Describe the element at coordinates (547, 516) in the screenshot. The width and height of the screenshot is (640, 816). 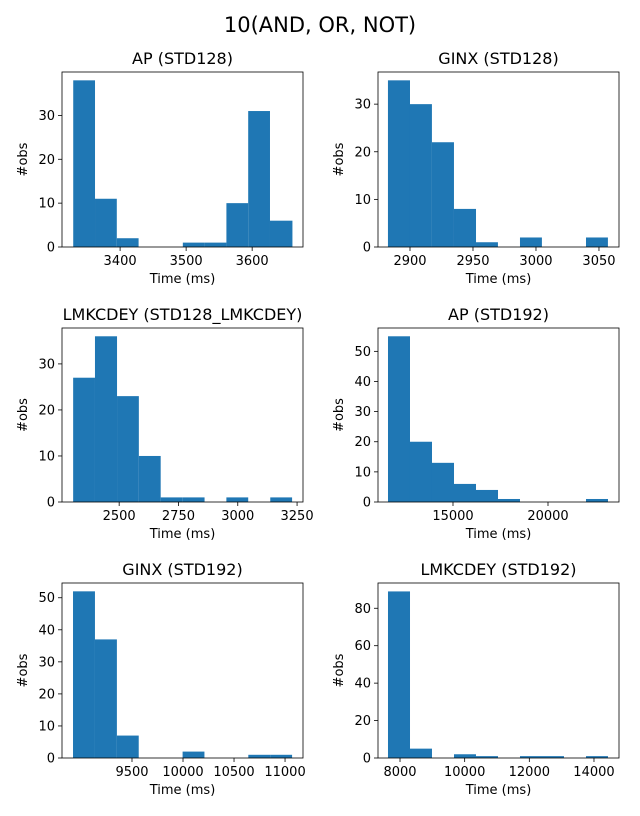
I see `x-tick-label: 20000` at that location.